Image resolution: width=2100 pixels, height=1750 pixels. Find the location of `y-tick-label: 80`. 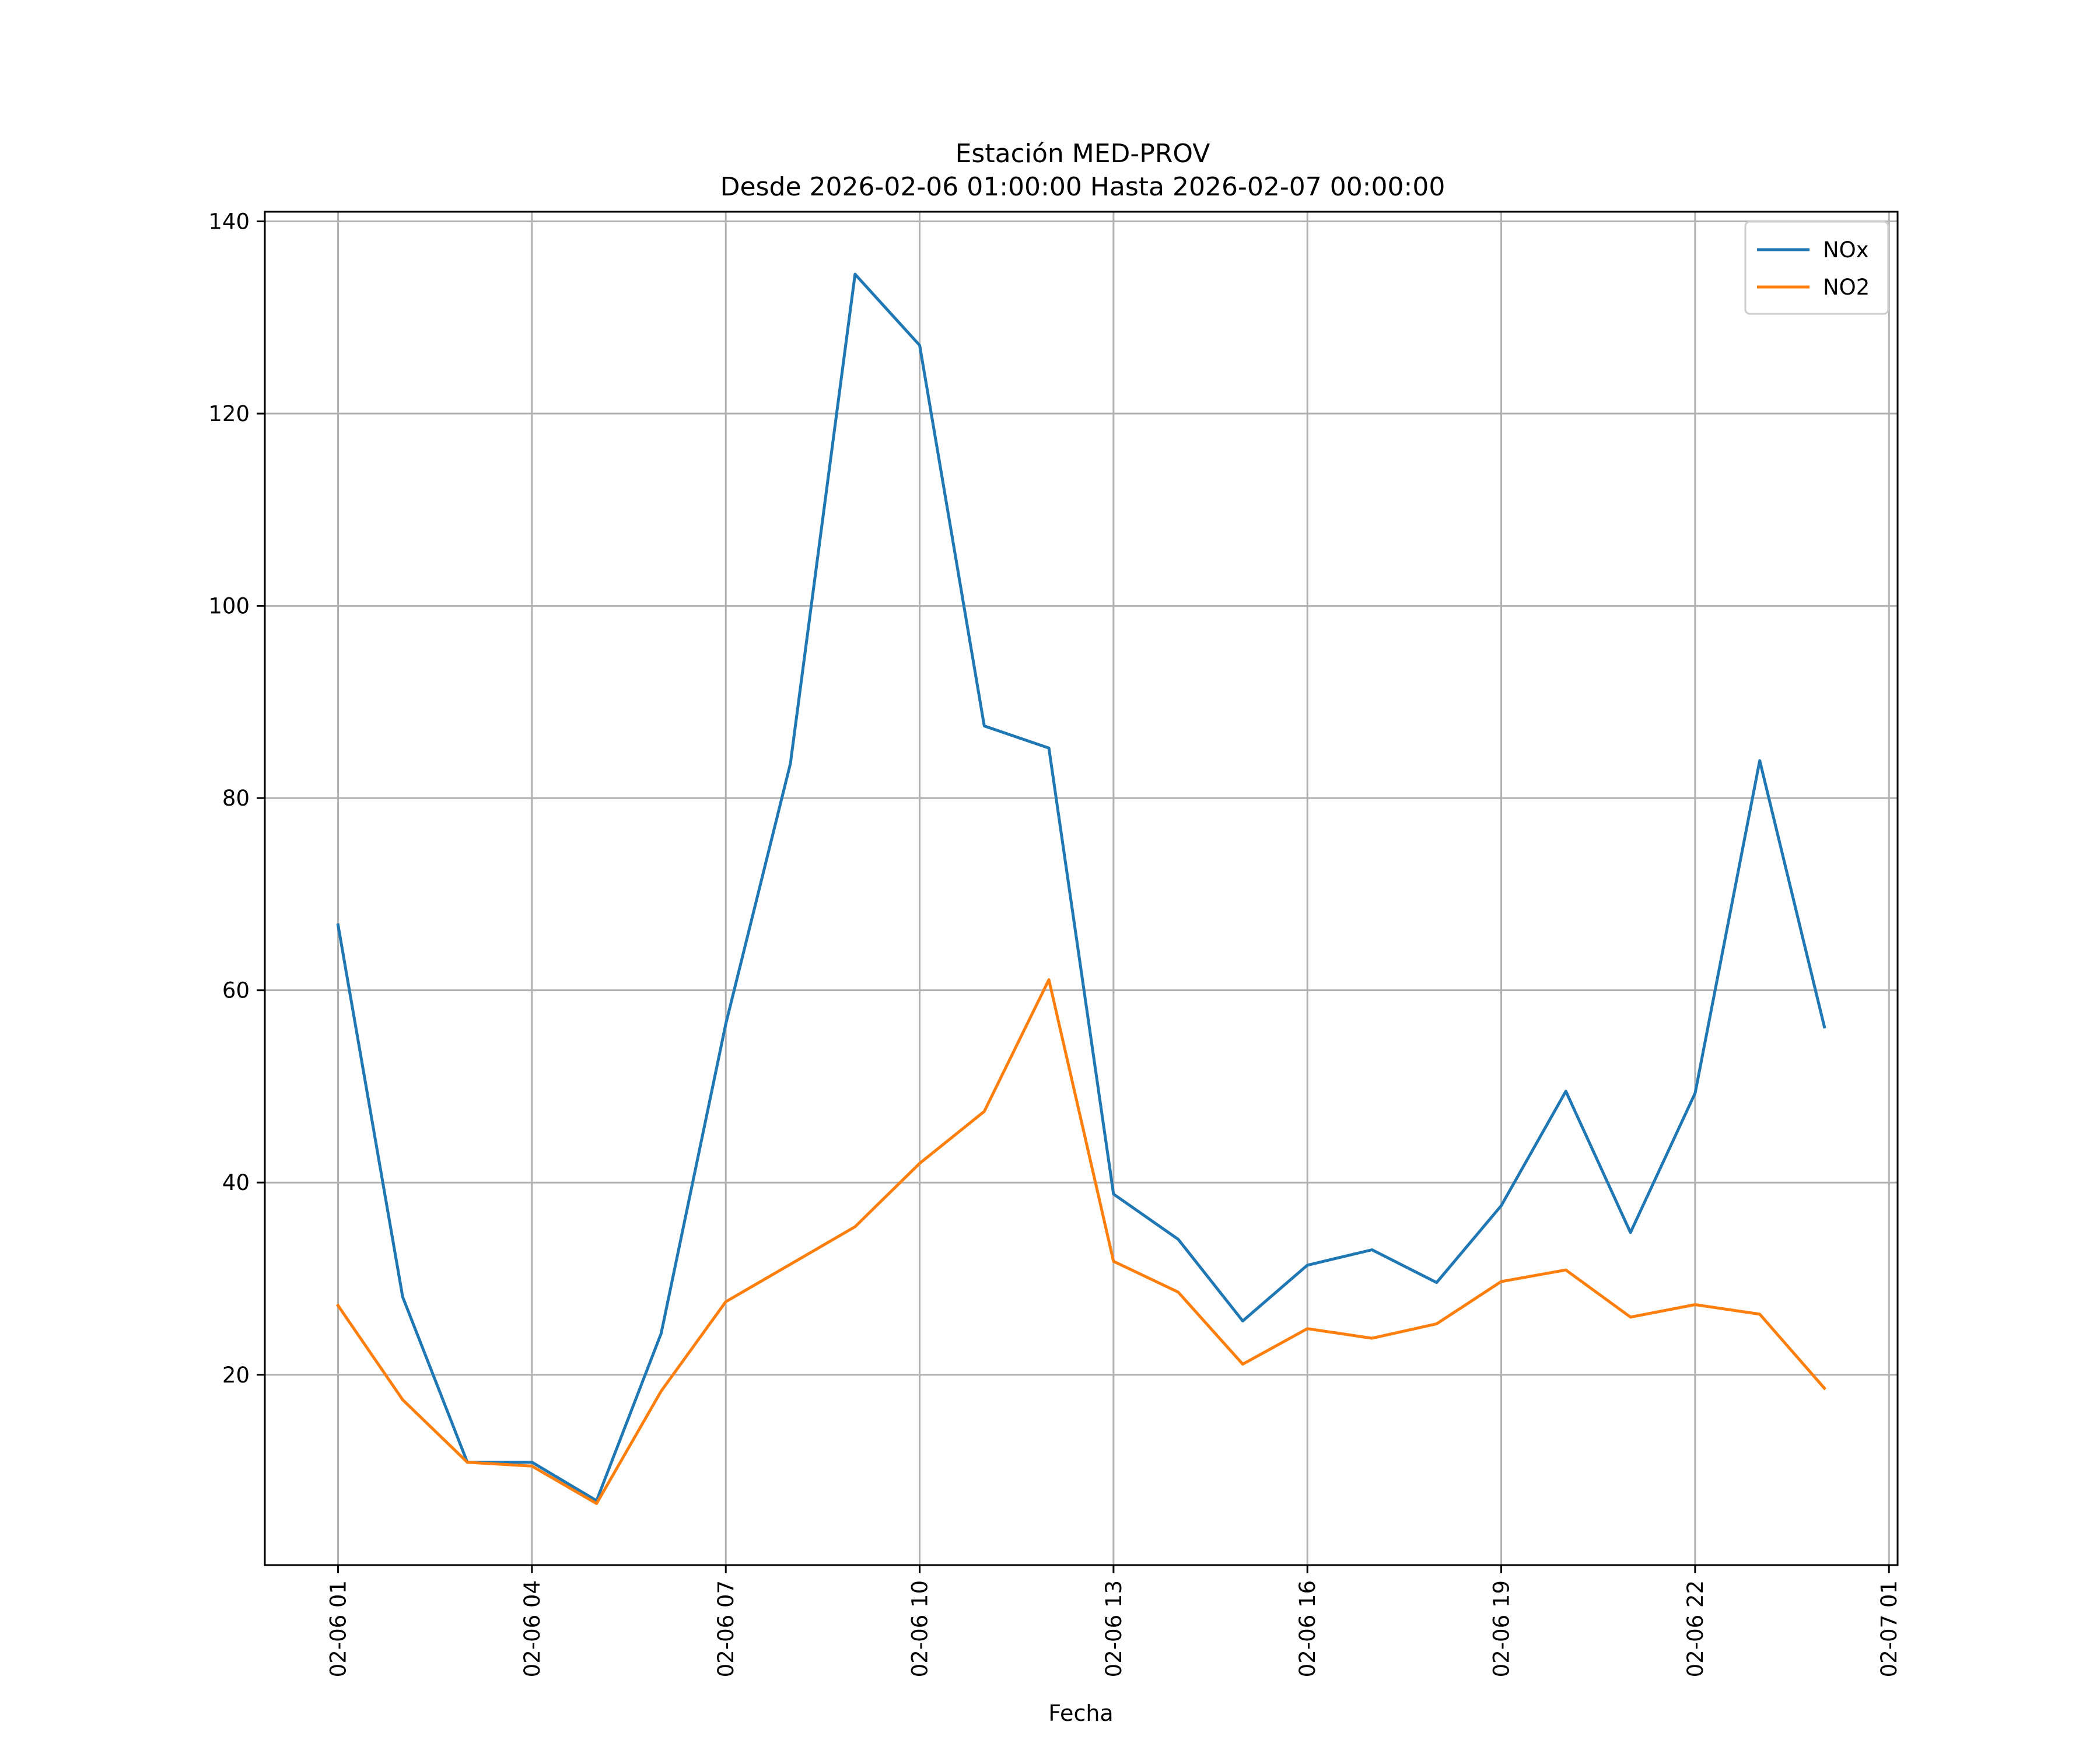

y-tick-label: 80 is located at coordinates (236, 799).